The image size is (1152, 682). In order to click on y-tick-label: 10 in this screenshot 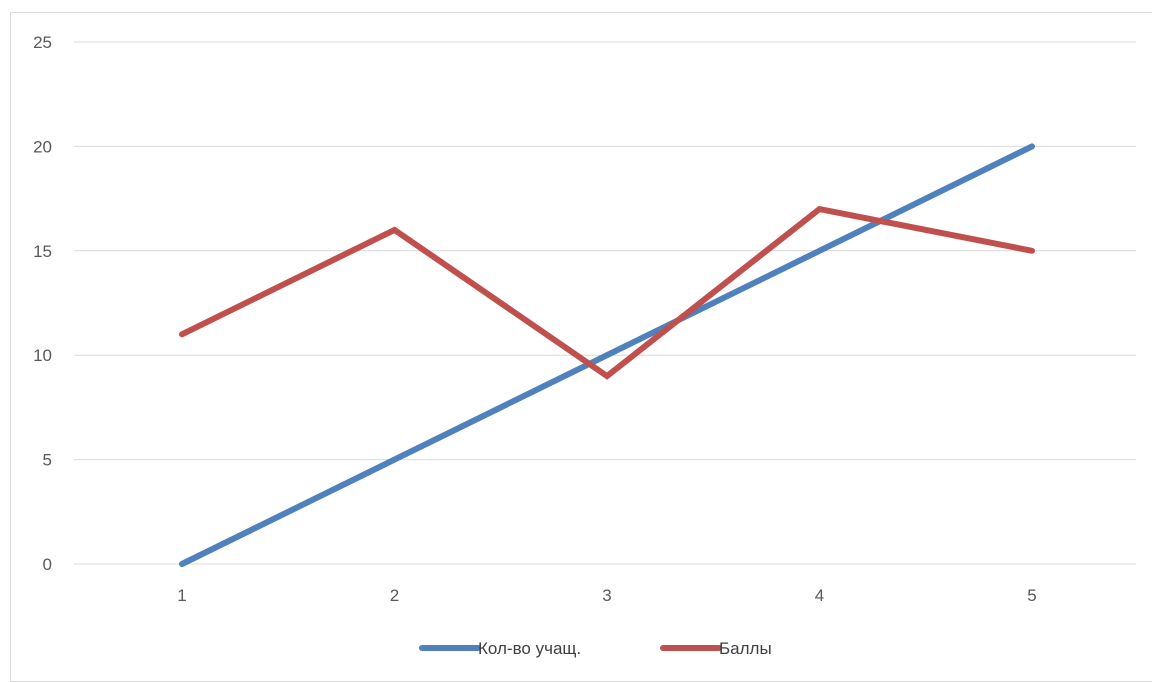, I will do `click(42, 355)`.